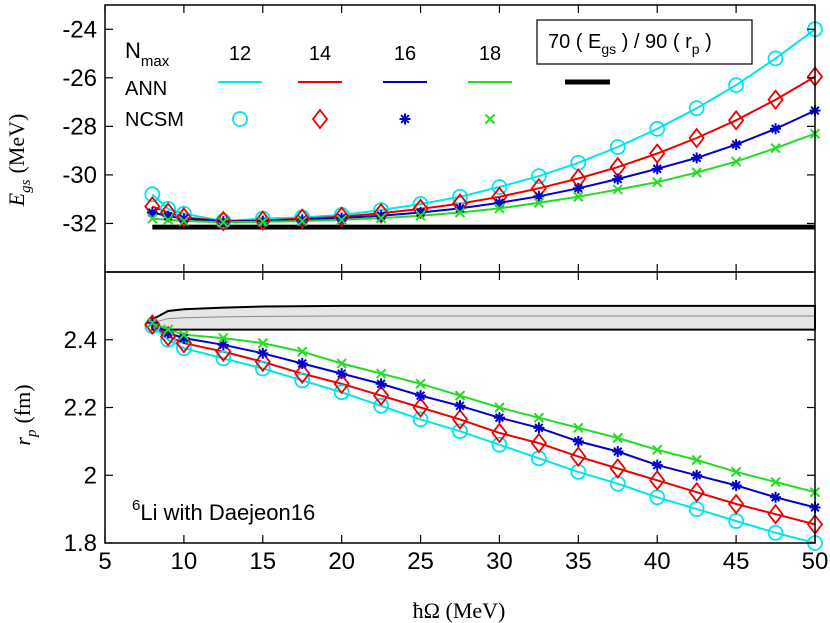 The height and width of the screenshot is (623, 830). I want to click on x-tick-label: 20, so click(341, 561).